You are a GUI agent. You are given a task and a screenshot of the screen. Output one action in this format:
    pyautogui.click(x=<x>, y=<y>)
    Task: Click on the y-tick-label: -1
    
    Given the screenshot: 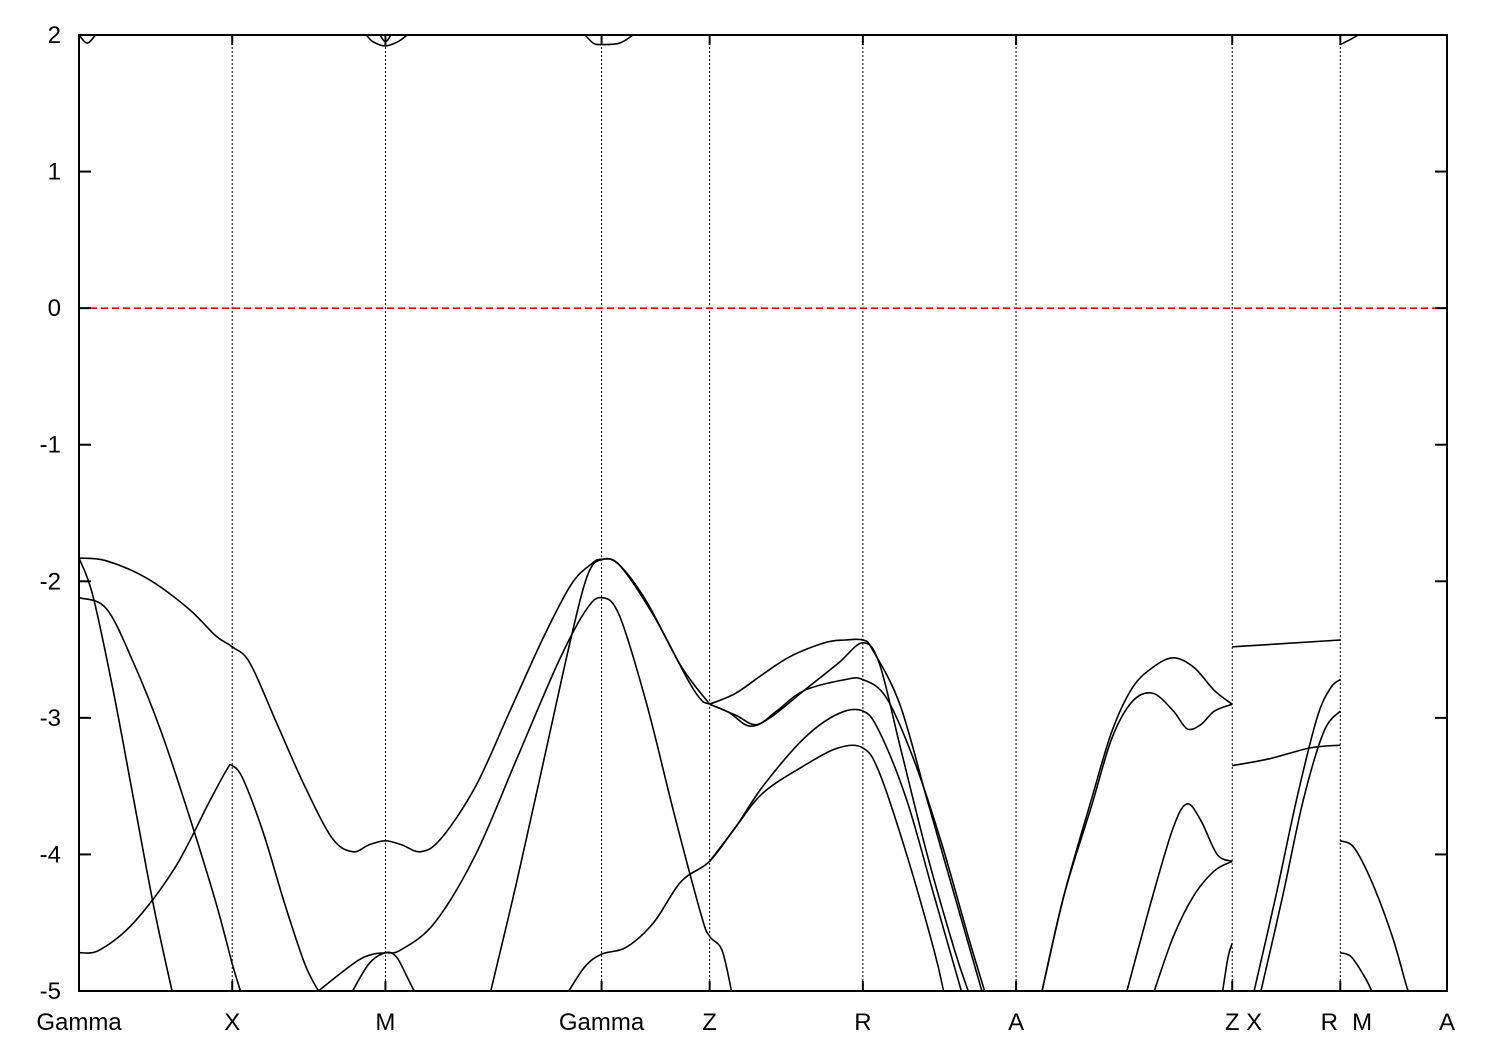 What is the action you would take?
    pyautogui.click(x=50, y=445)
    